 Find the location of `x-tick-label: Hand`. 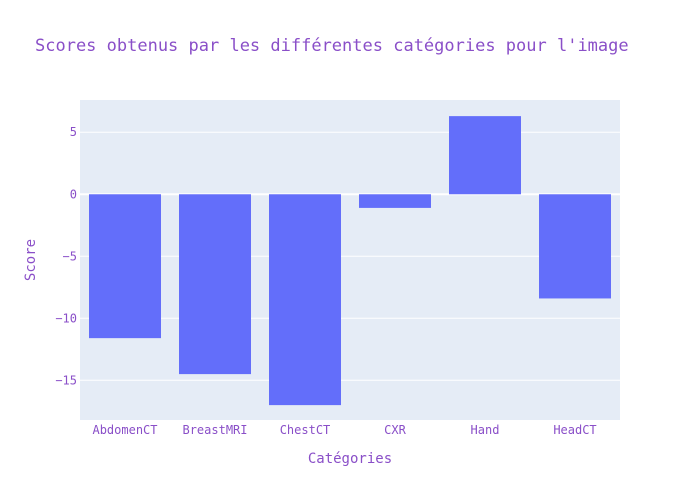

x-tick-label: Hand is located at coordinates (485, 430).